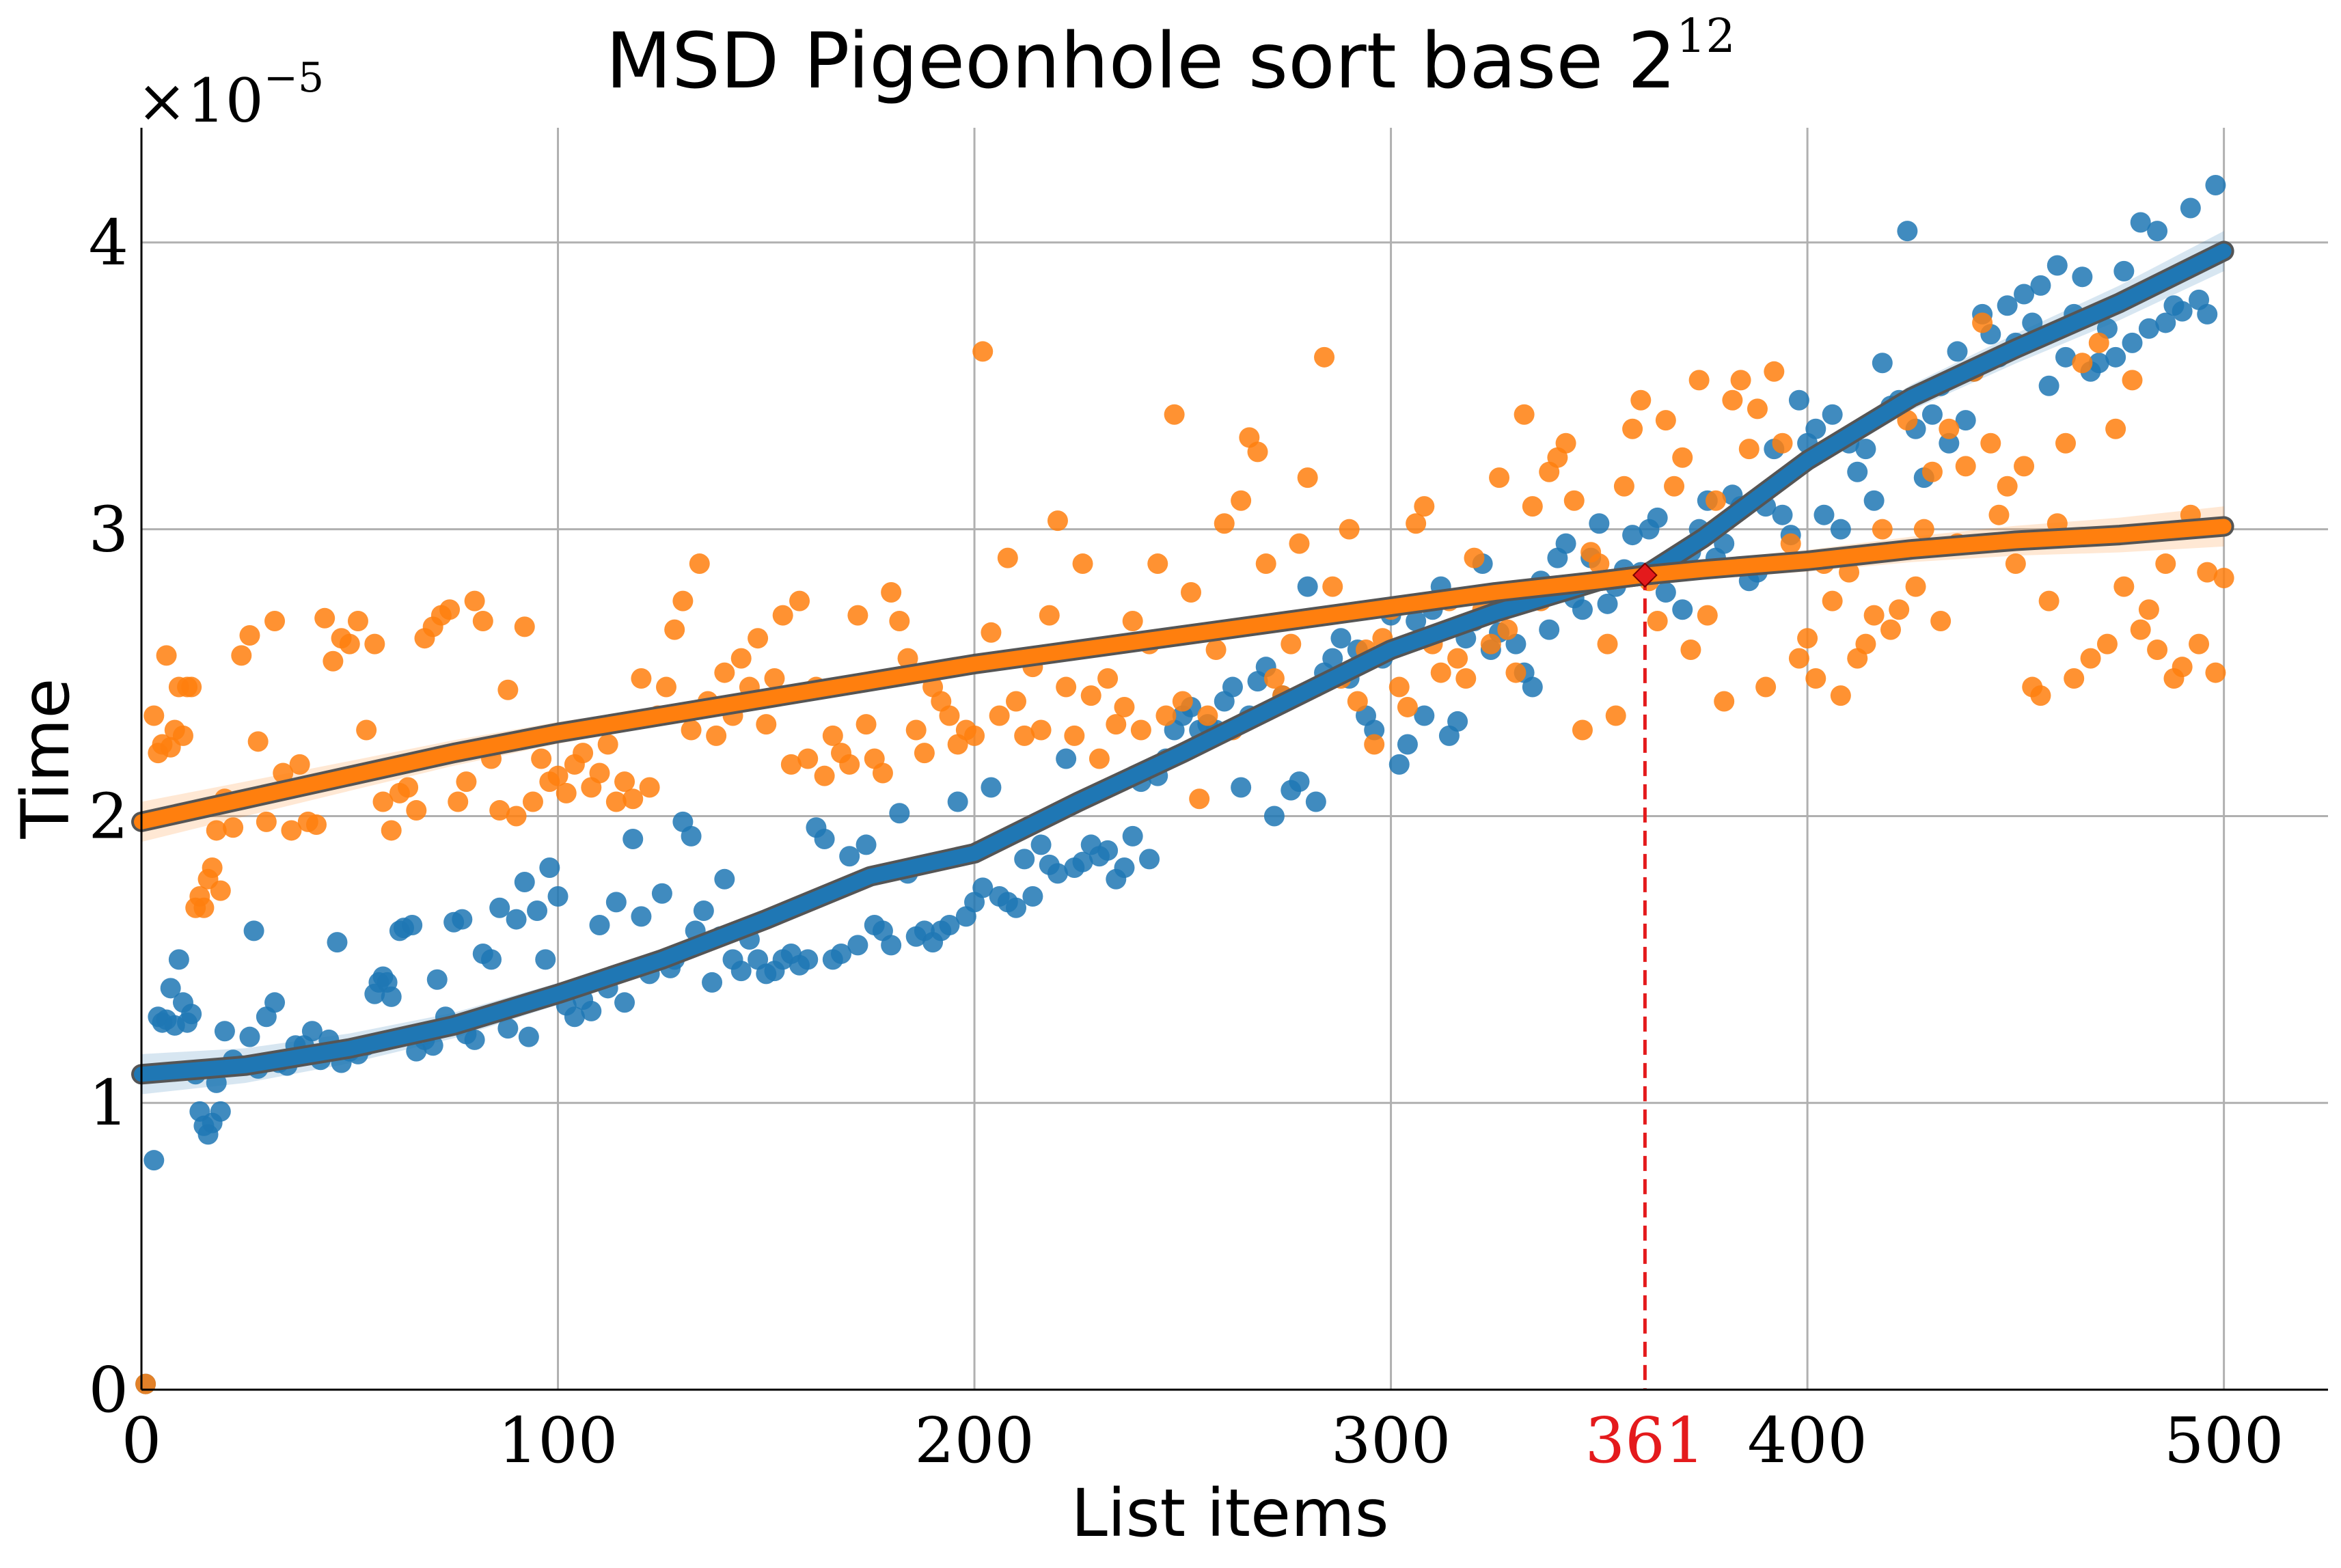 The image size is (2341, 1568). What do you see at coordinates (1230, 1513) in the screenshot?
I see `x-axis-label: List items` at bounding box center [1230, 1513].